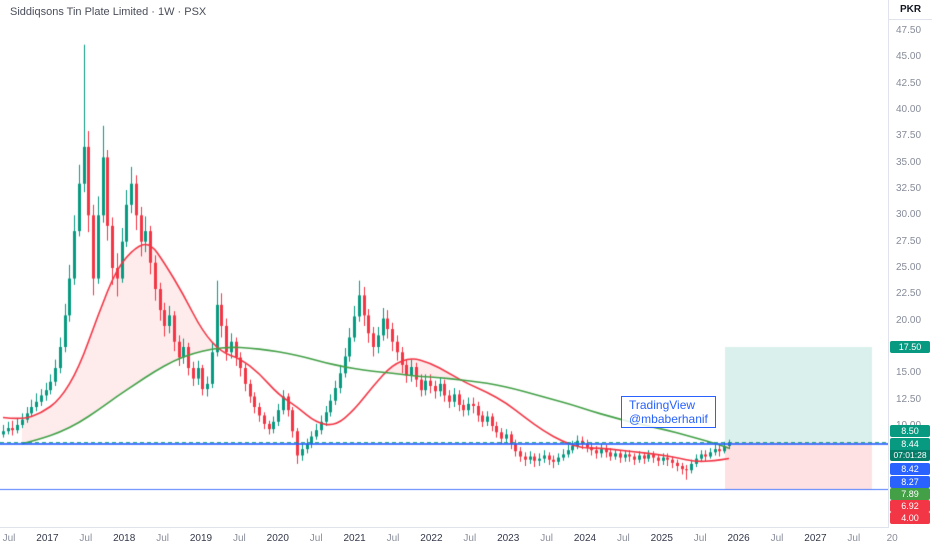 This screenshot has height=550, width=932. I want to click on price-tick-label: 35.00, so click(909, 162).